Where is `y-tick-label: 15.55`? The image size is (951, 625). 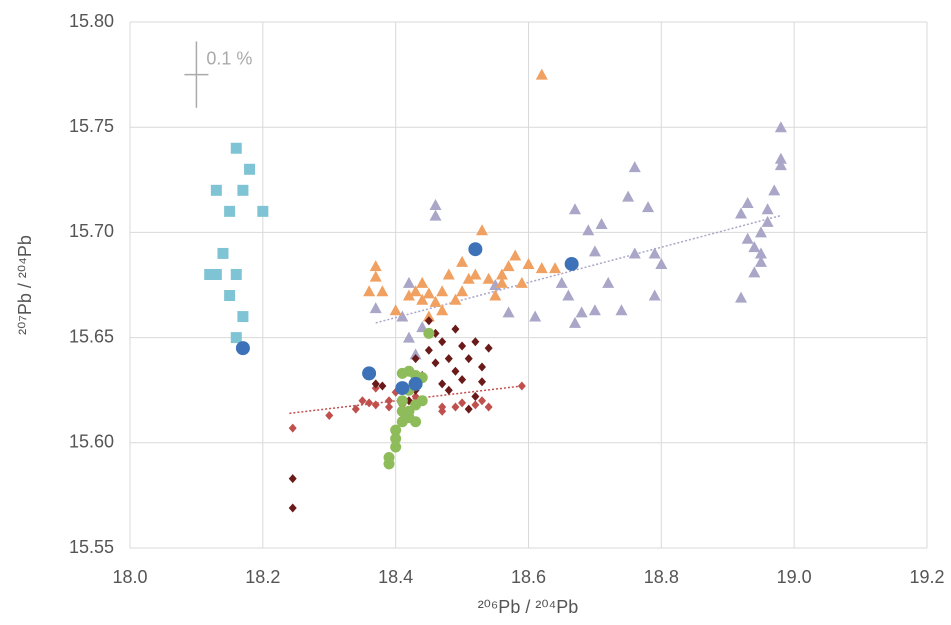
y-tick-label: 15.55 is located at coordinates (91, 547).